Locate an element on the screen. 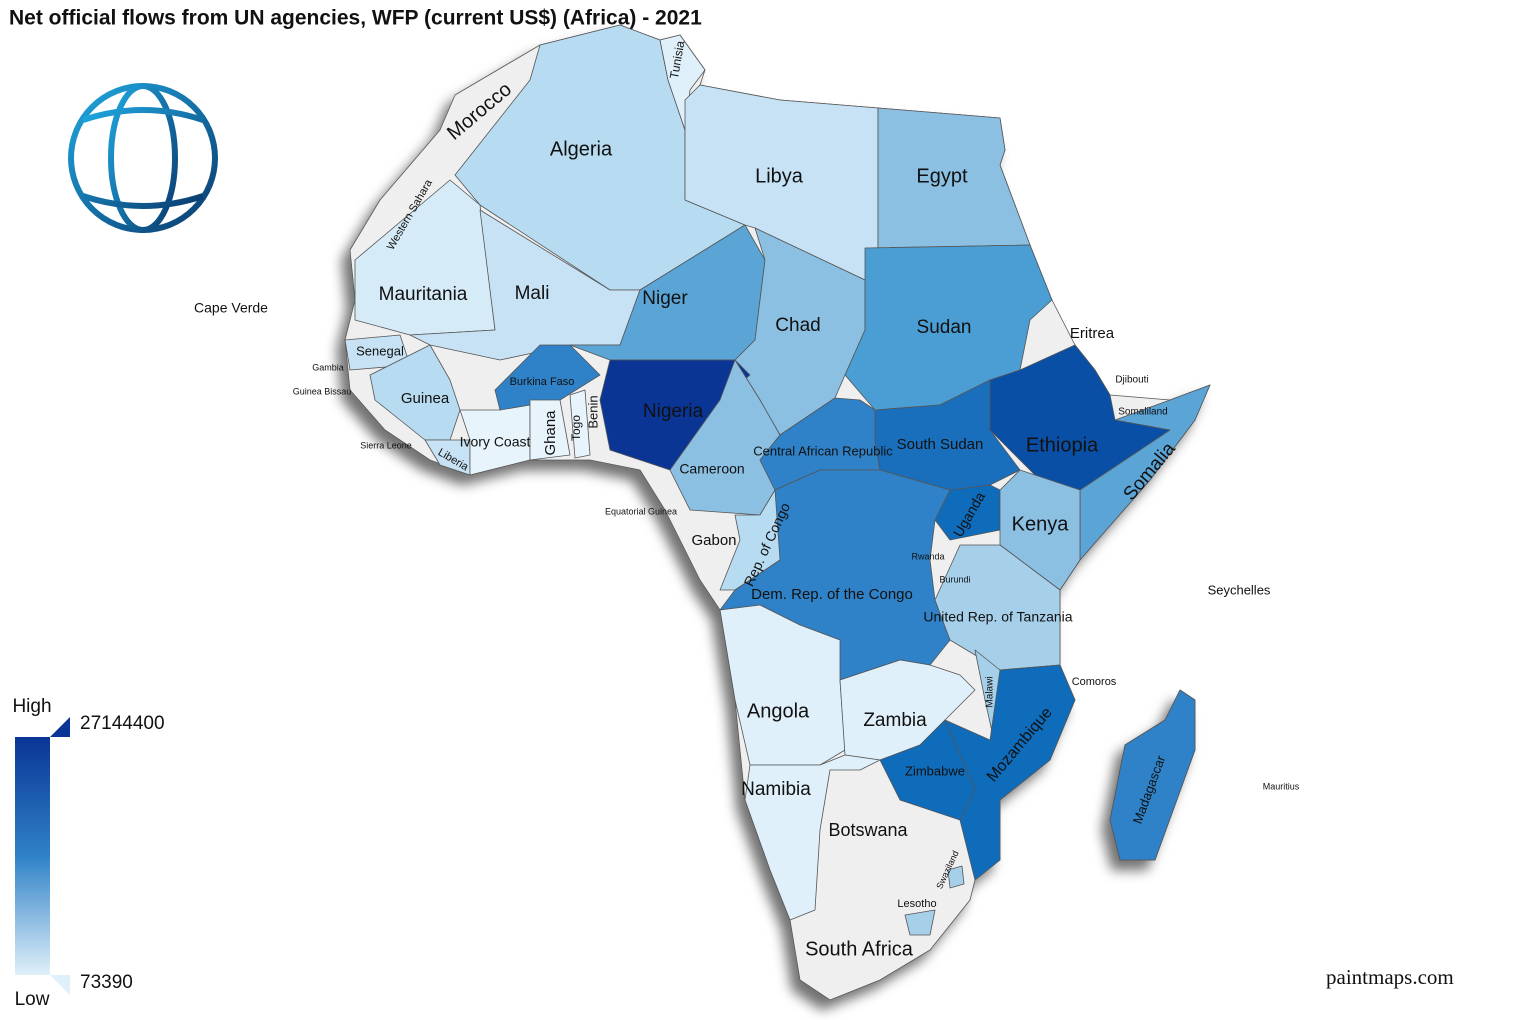 Image resolution: width=1530 pixels, height=1020 pixels. country-label: Benin is located at coordinates (592, 411).